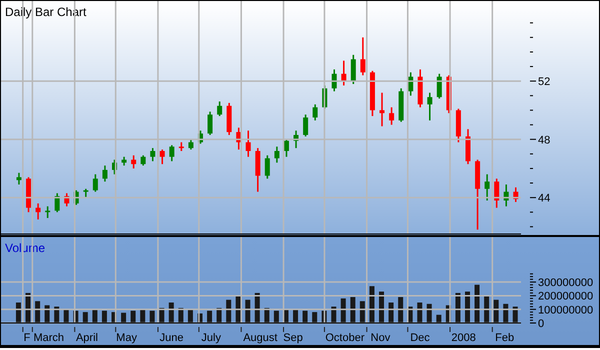 The image size is (600, 350). I want to click on y-tick-label: 100000000, so click(566, 310).